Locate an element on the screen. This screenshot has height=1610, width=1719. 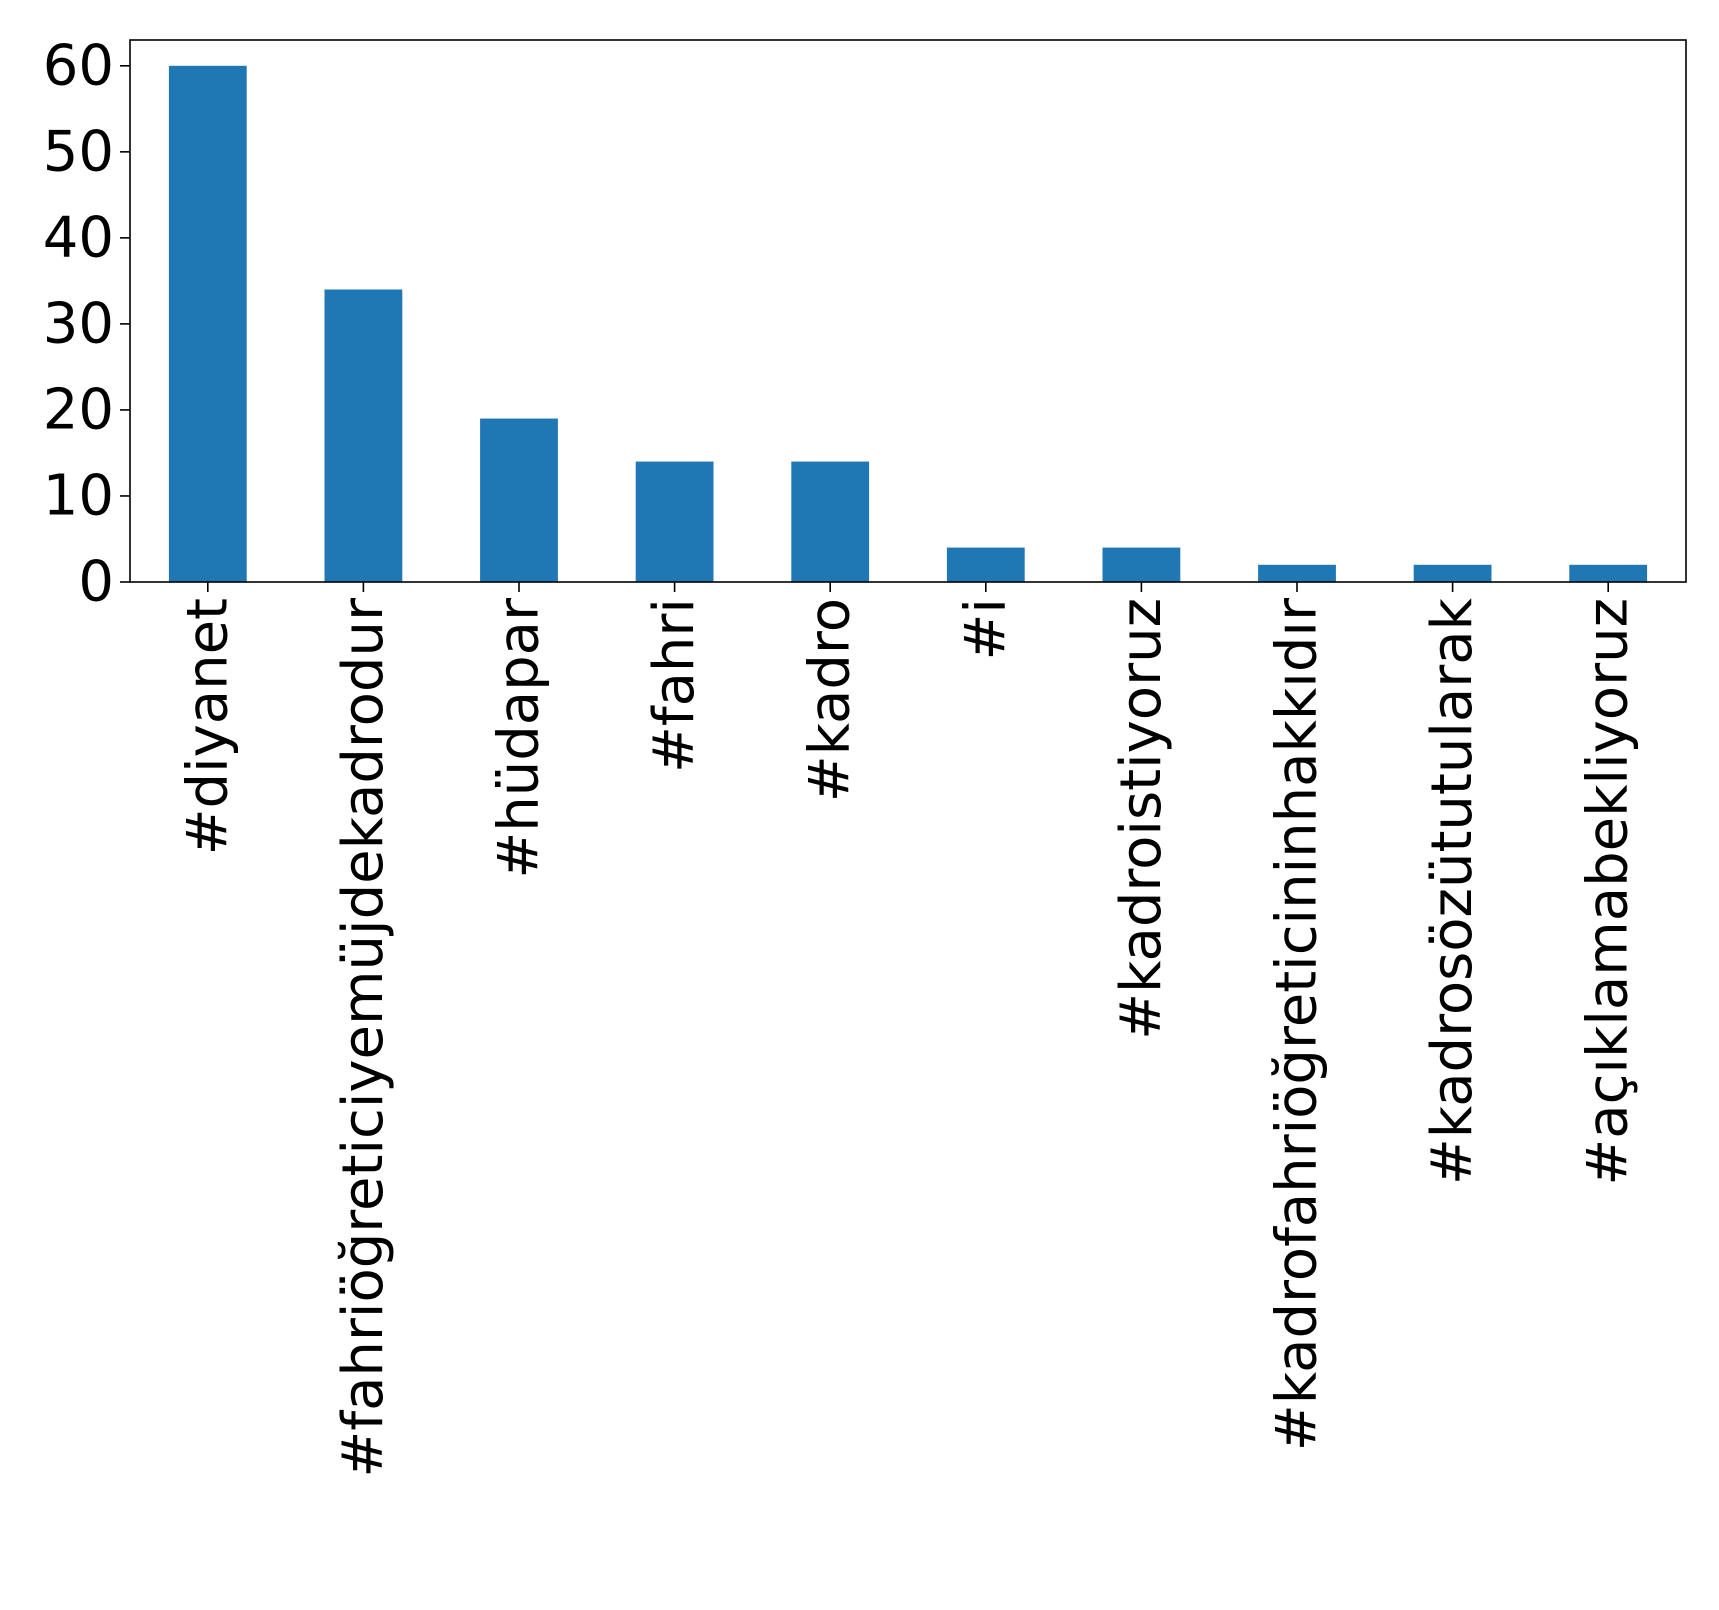
x-tick-label: #fahri is located at coordinates (674, 685).